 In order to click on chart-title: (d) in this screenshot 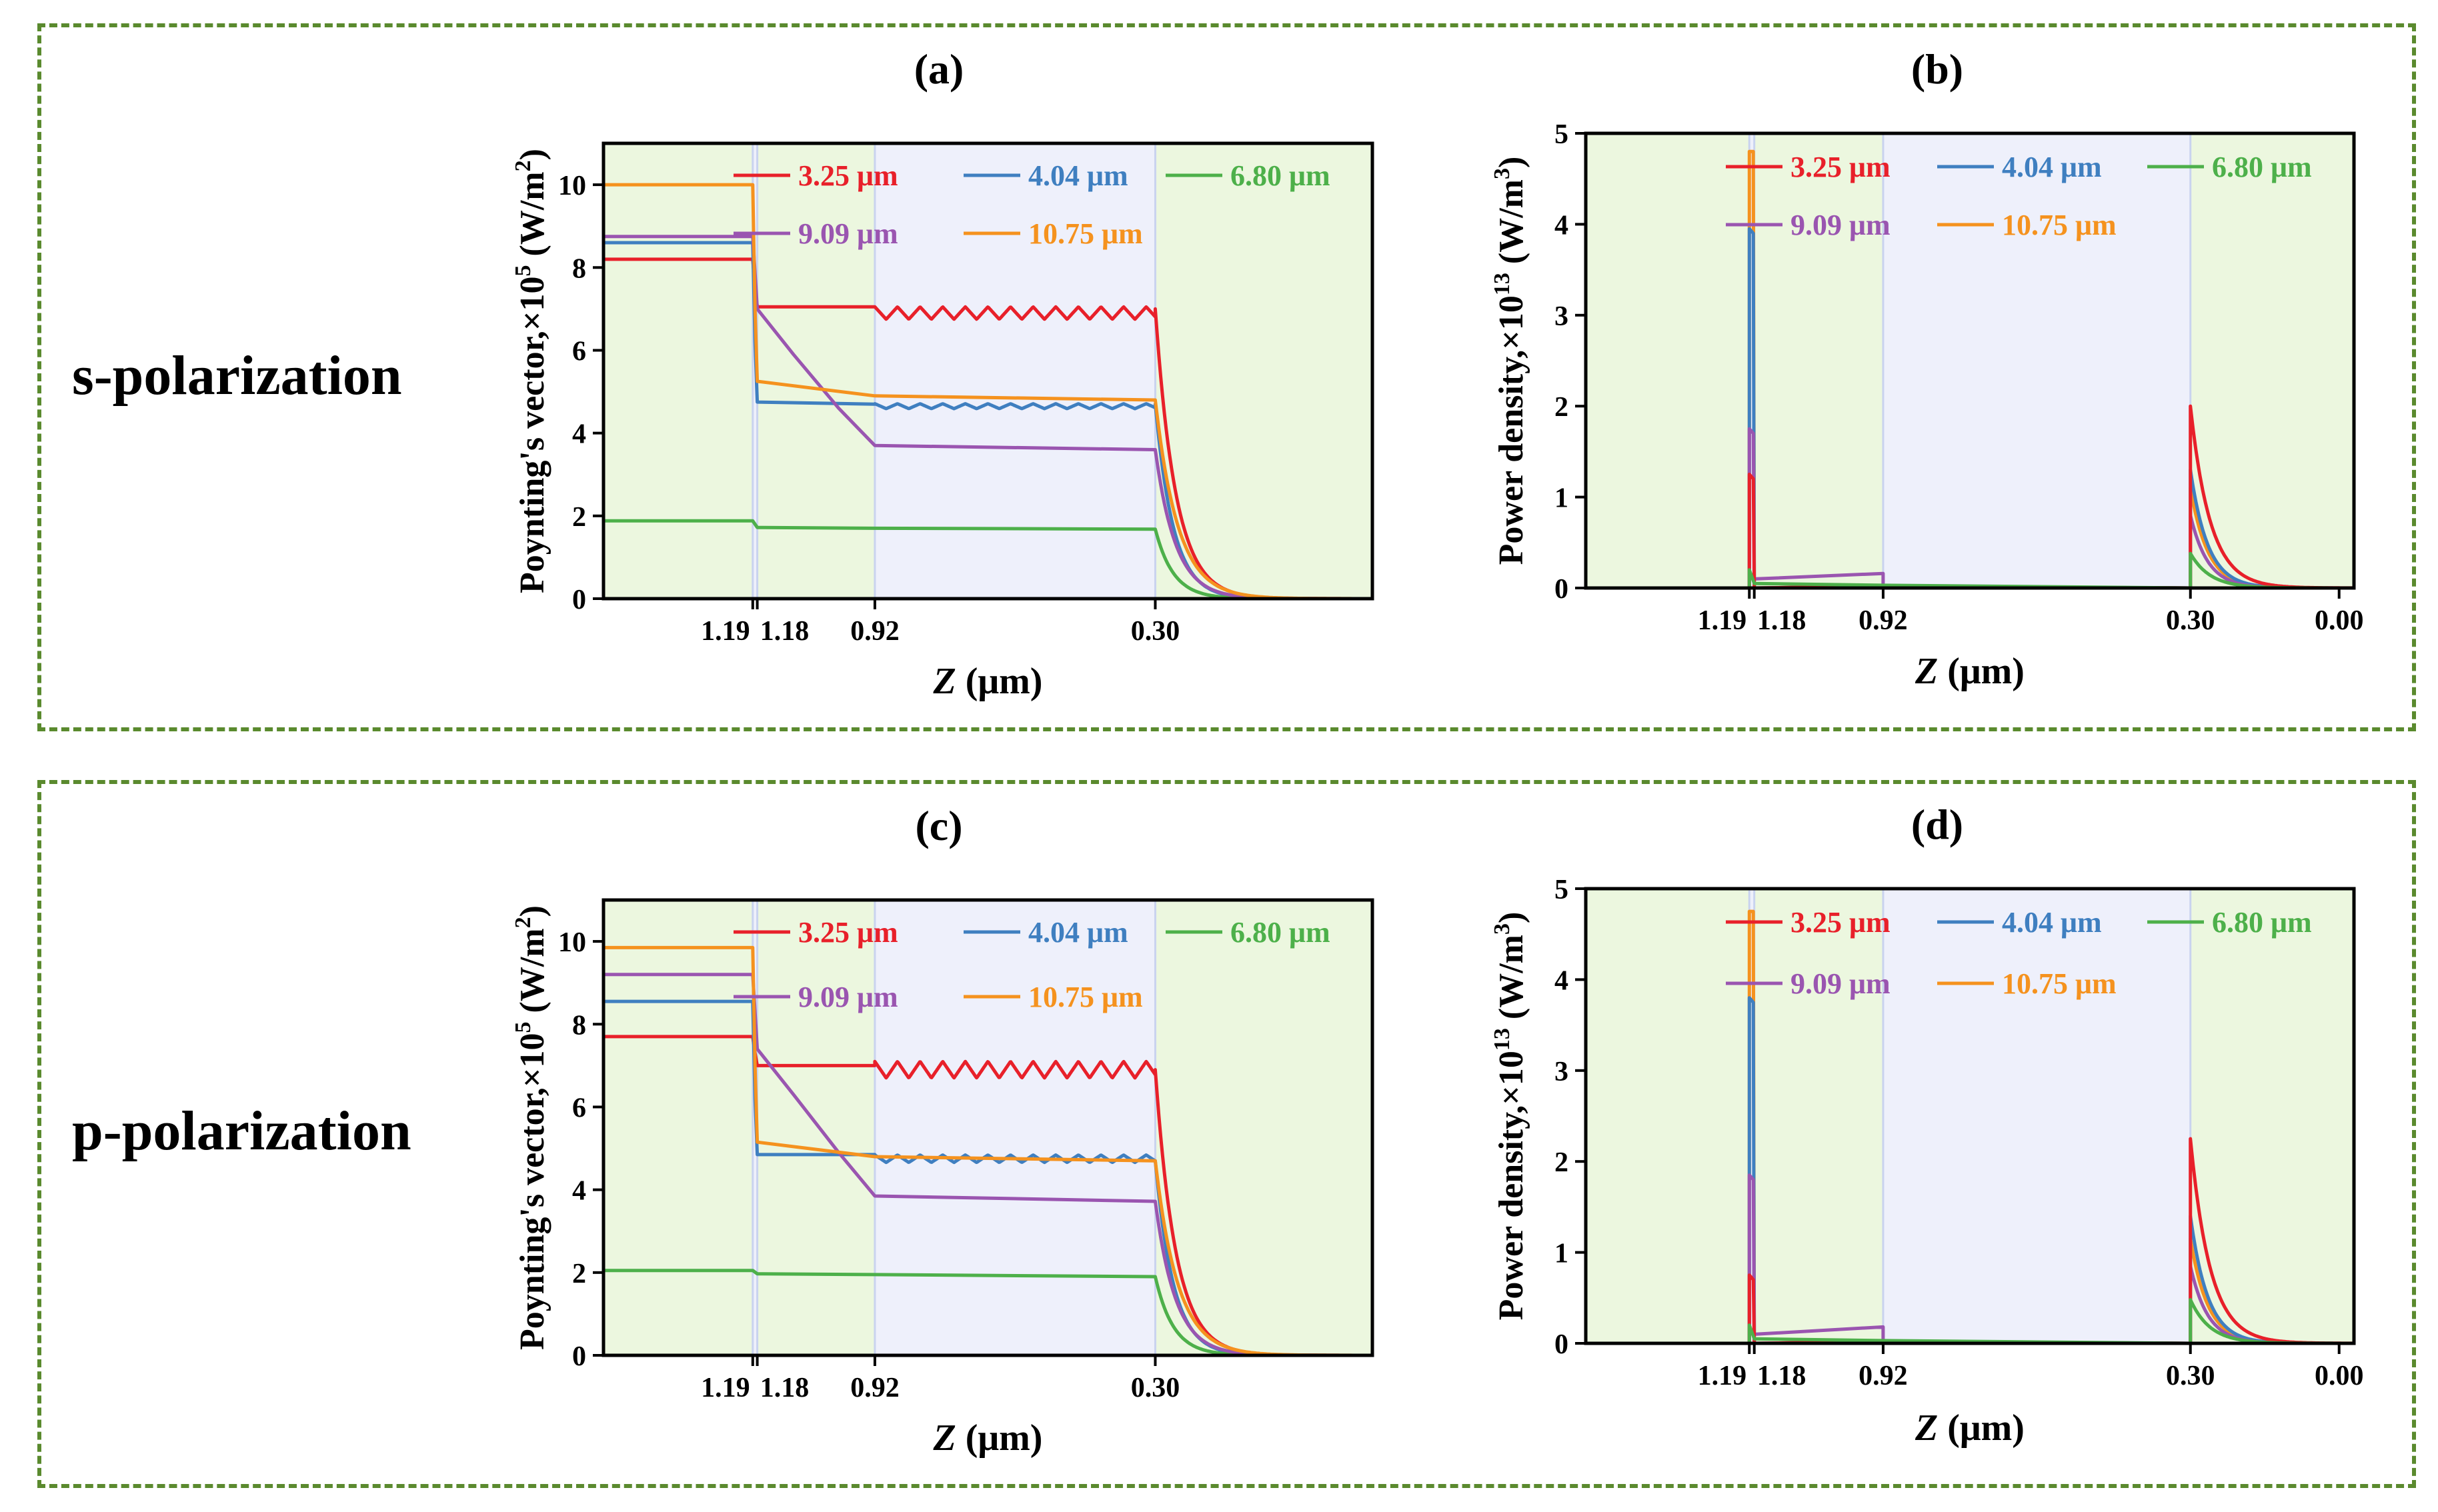, I will do `click(1937, 824)`.